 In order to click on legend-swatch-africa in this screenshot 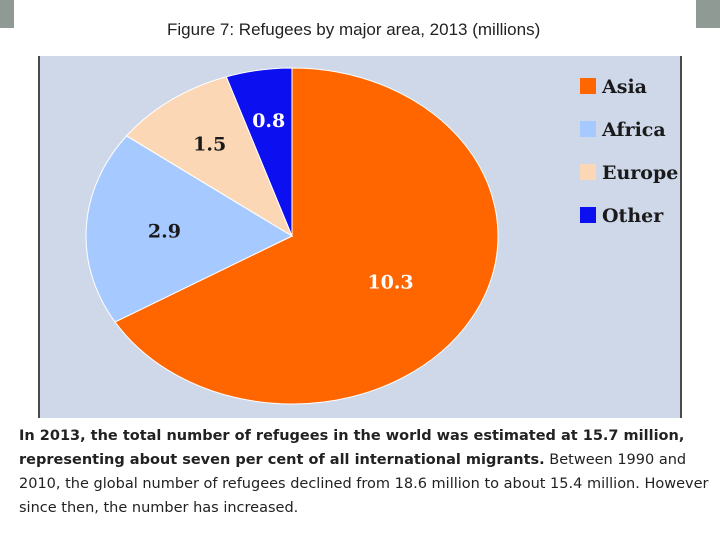, I will do `click(588, 129)`.